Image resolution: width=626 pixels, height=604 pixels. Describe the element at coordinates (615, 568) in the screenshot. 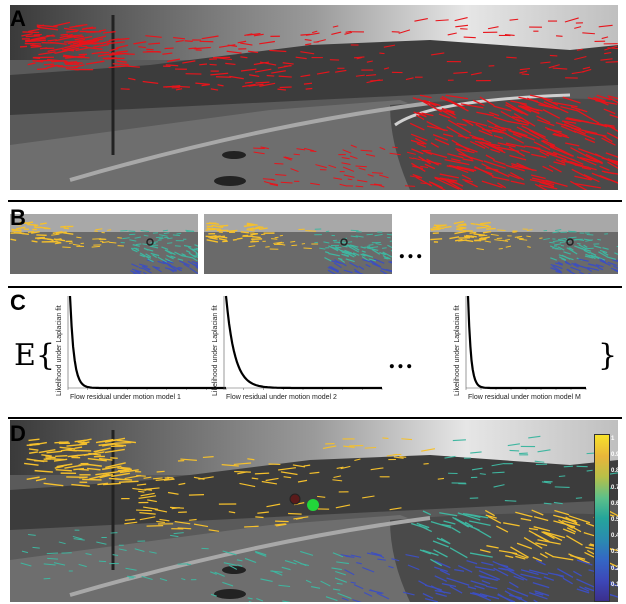

I see `colorbar-tick-label: 0.2` at that location.